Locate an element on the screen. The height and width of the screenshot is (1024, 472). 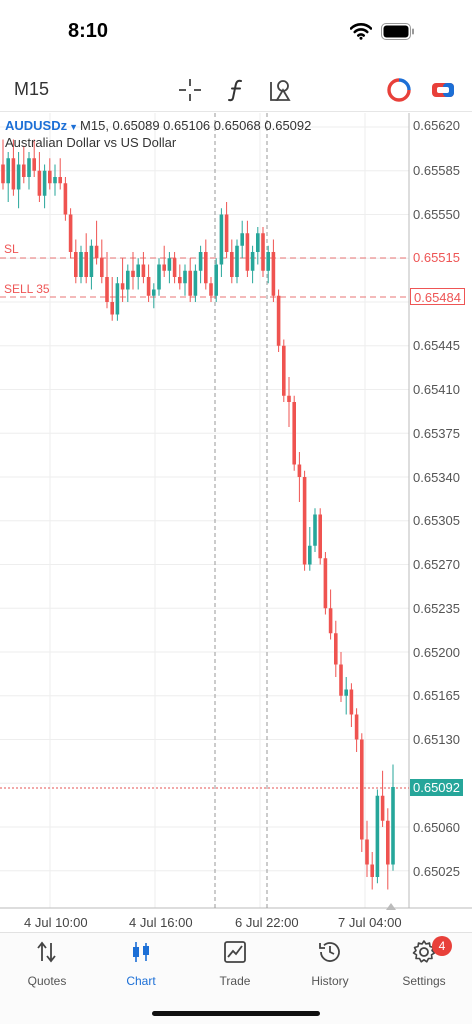
price-axis-label: 0.65200 is located at coordinates (436, 652).